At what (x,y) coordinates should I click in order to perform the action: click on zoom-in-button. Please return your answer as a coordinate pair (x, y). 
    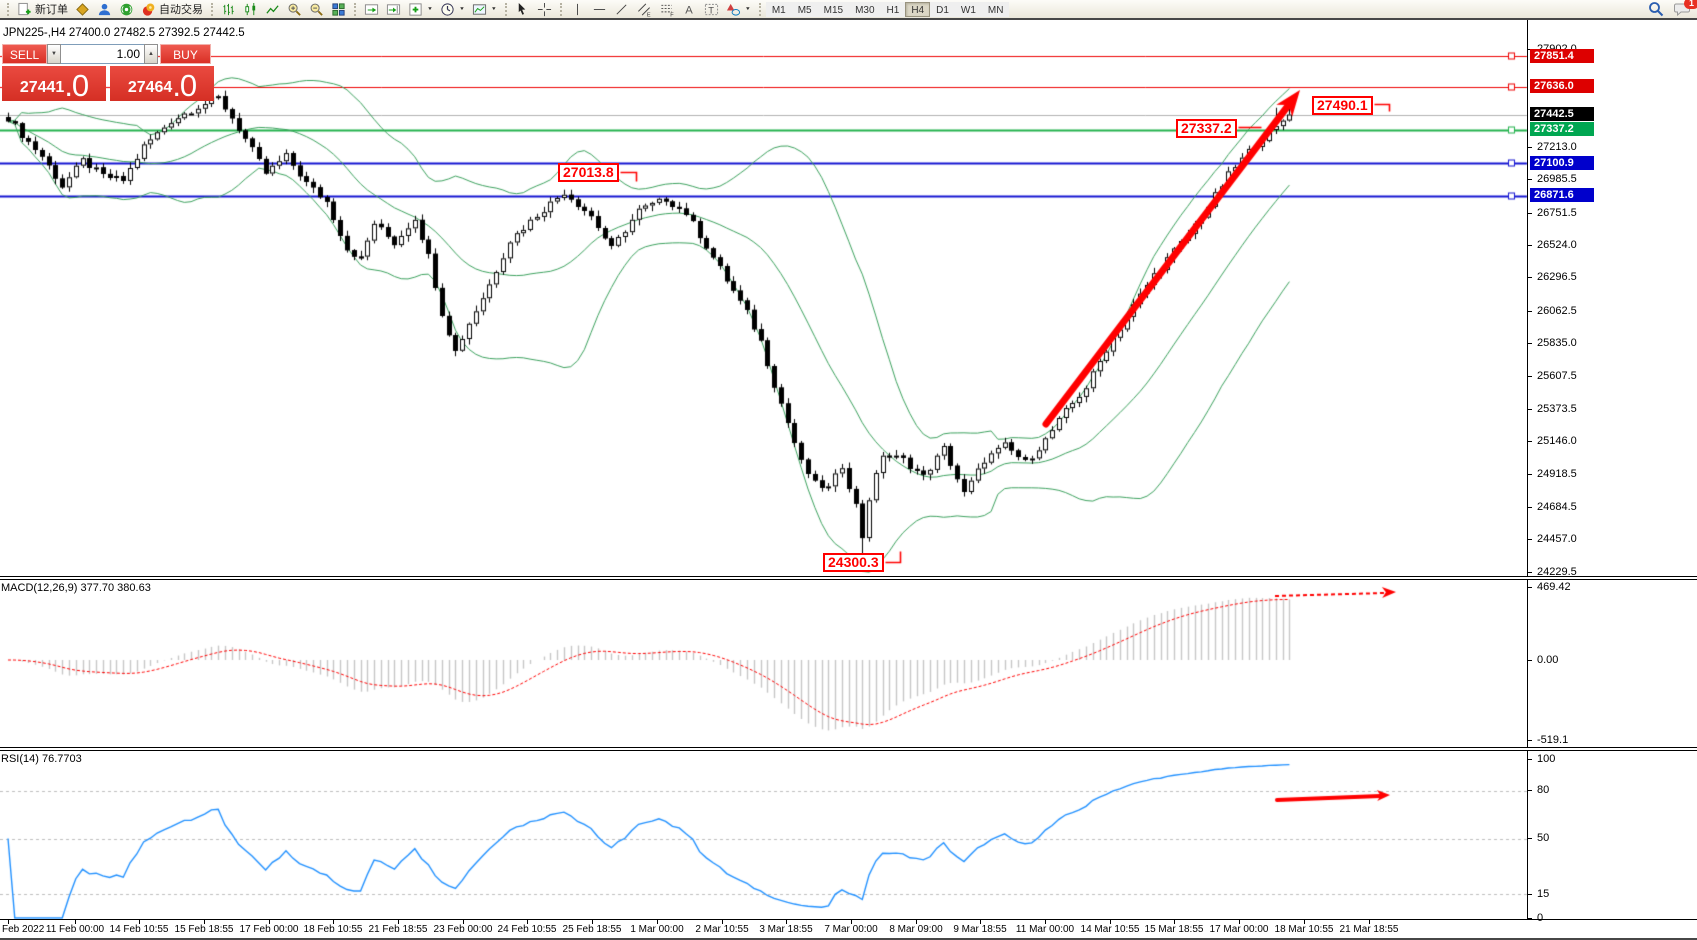
    Looking at the image, I should click on (294, 9).